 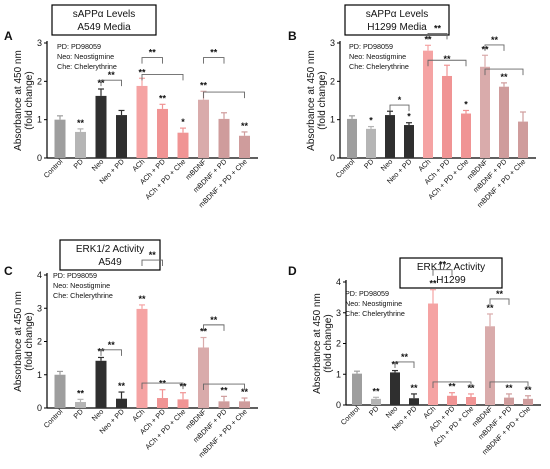 I want to click on x-tick-label: Neo, so click(x=98, y=165).